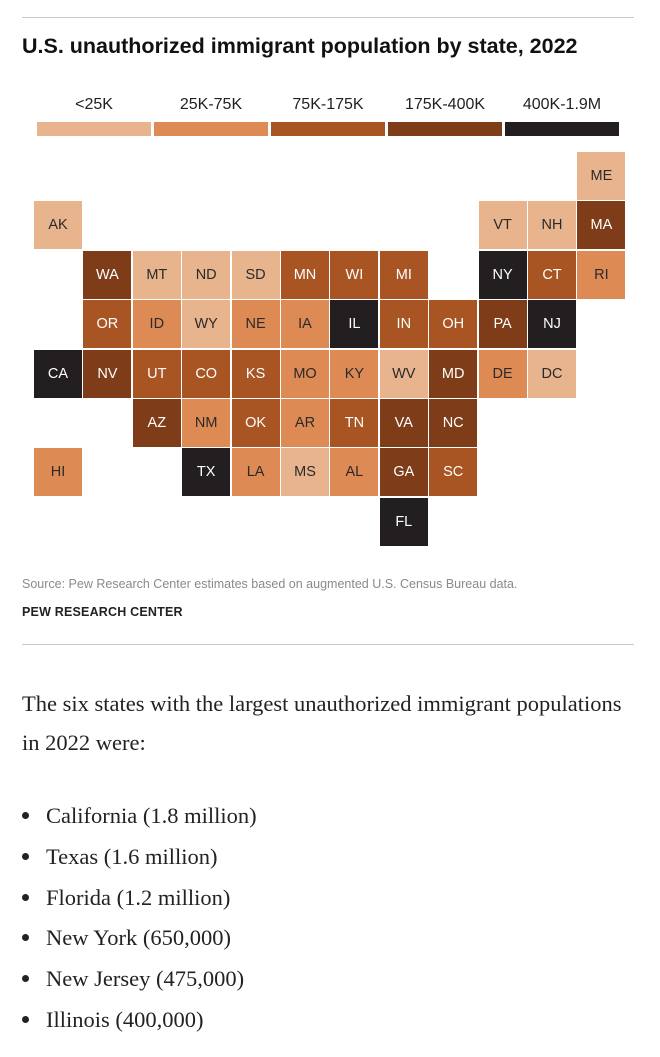 The width and height of the screenshot is (660, 1057). I want to click on state-tile-nd: ND, so click(206, 274).